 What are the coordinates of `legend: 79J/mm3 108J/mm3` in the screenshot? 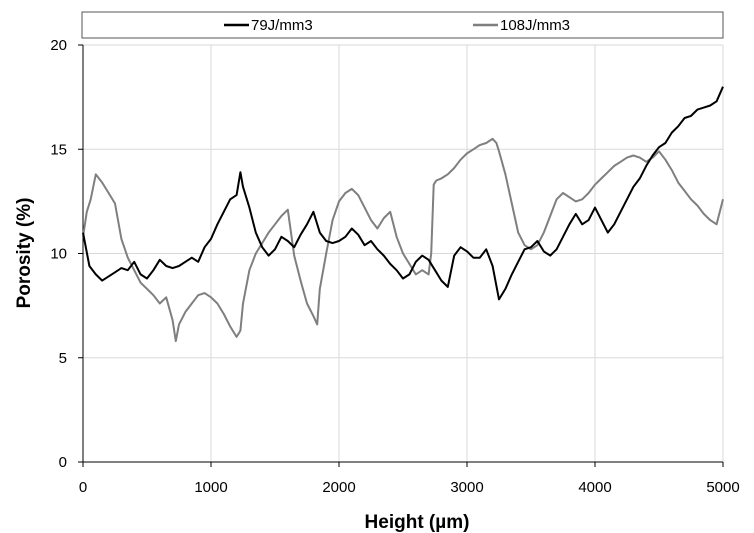 It's located at (402, 25).